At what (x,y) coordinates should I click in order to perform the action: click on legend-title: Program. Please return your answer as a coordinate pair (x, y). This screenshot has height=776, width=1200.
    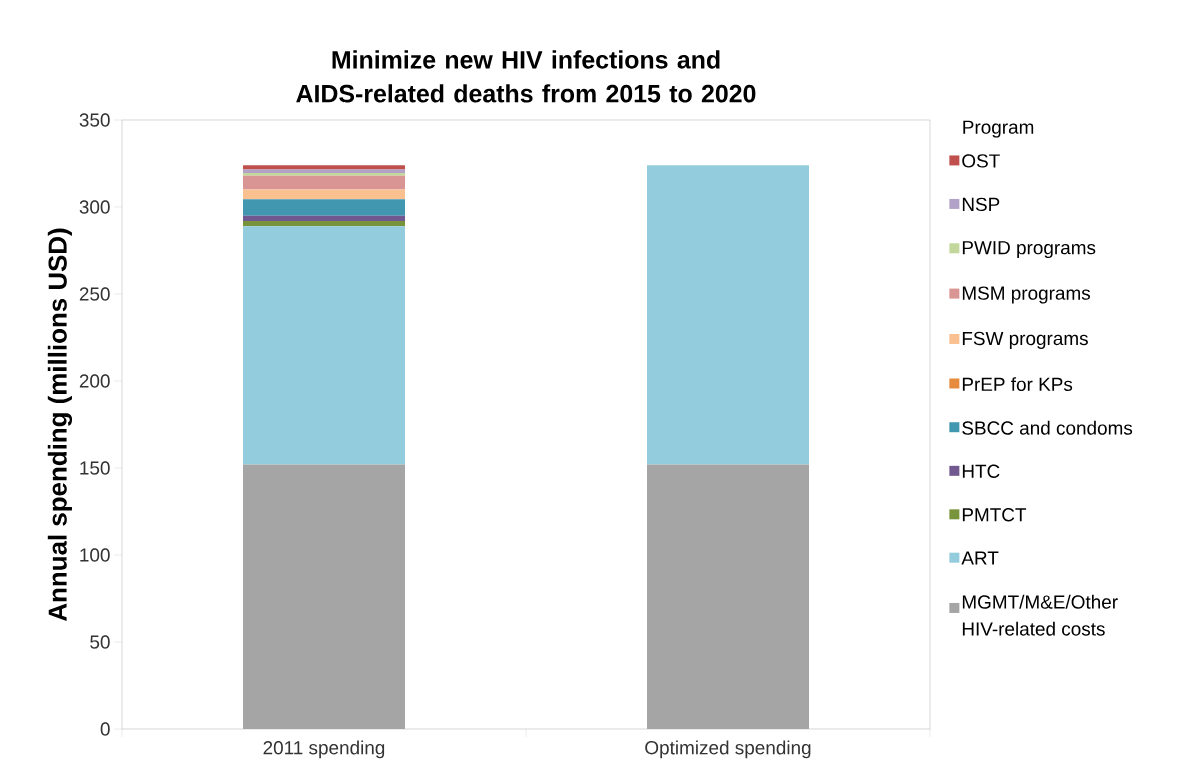
    Looking at the image, I should click on (998, 129).